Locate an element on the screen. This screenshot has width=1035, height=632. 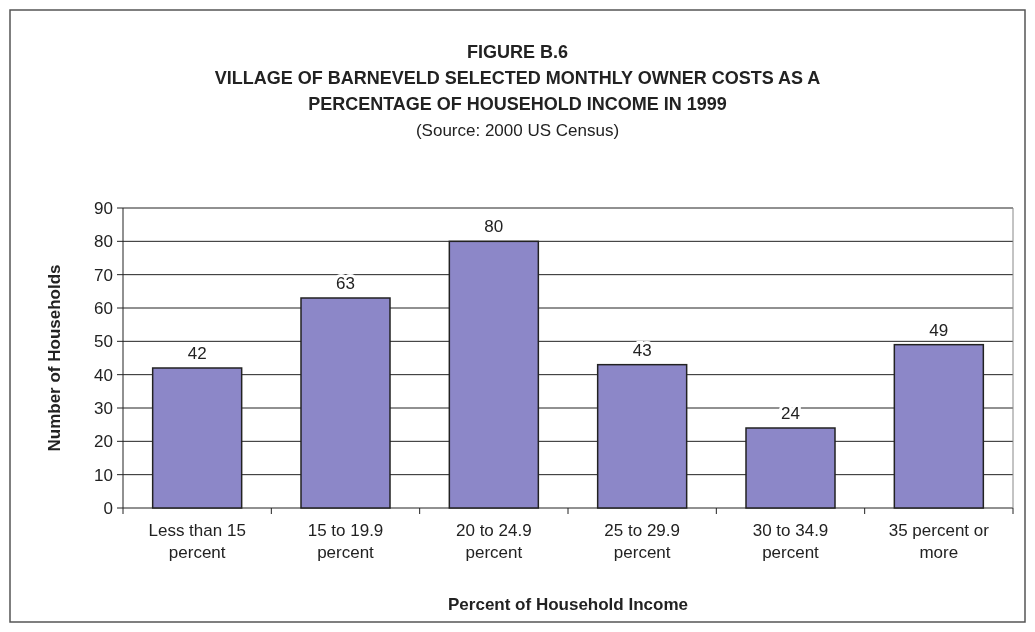
chart-title: FIGURE B.6 VILLAGE OF BARNEVELD SELECTED MONTHLY OWNER COSTS AS A PERCENTAGE OF HOUSEHOLD INCOME IN 1999 is located at coordinates (517, 78).